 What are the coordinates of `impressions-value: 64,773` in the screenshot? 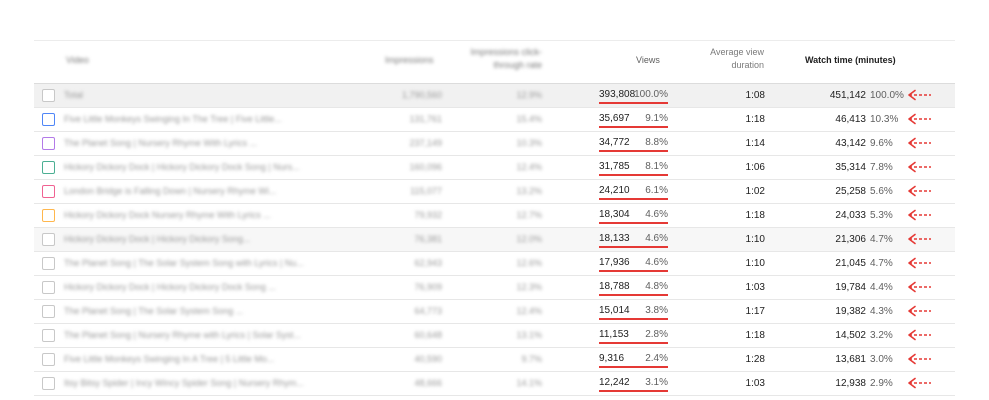 It's located at (428, 311).